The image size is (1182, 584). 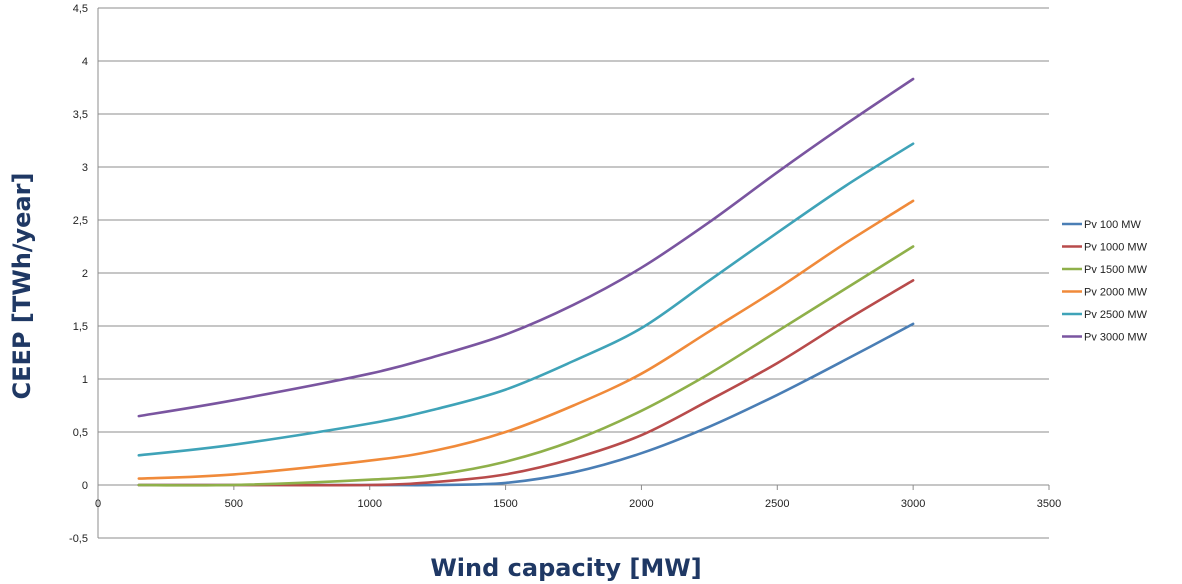 I want to click on legend-label: Pv 1500 MW, so click(x=1116, y=270).